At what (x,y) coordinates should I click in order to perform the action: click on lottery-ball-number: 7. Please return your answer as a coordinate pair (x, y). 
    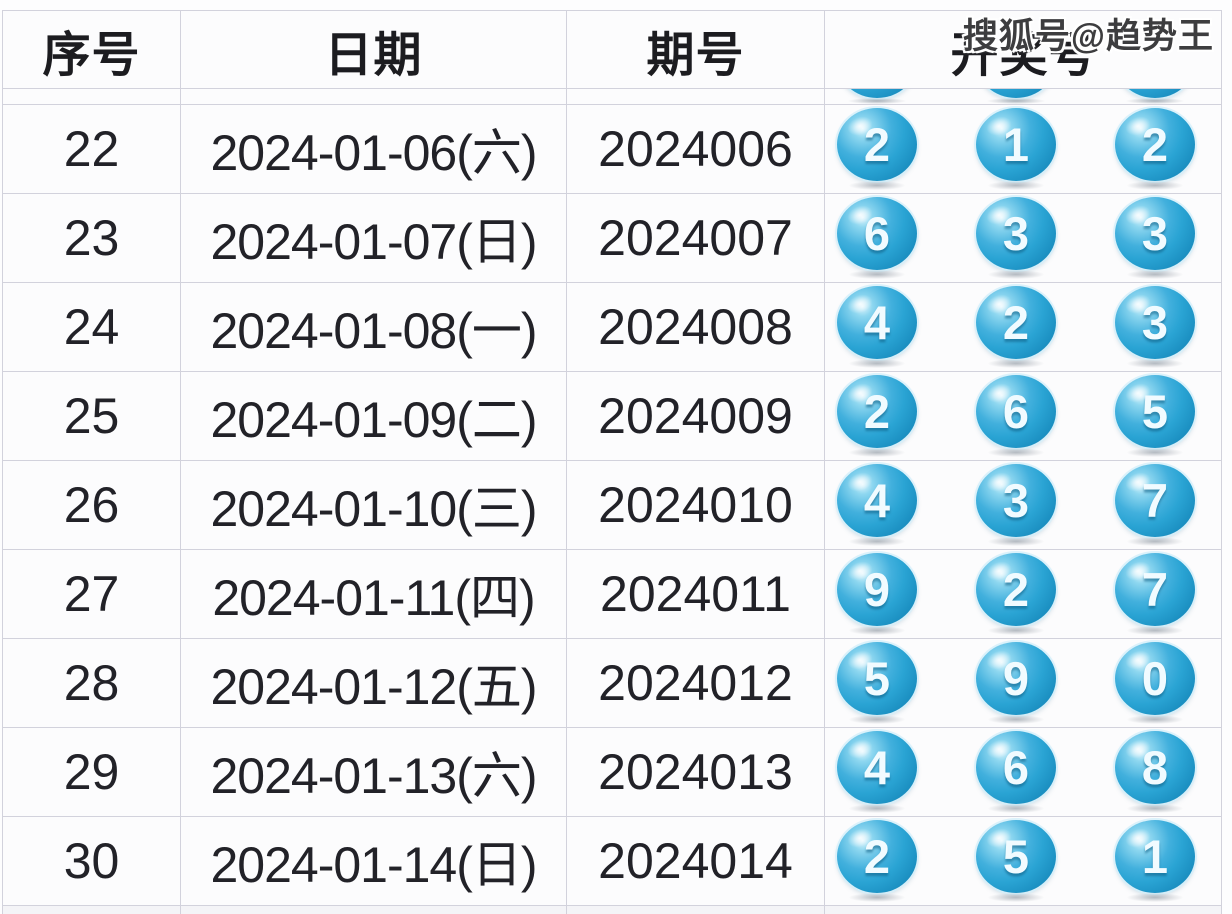
    Looking at the image, I should click on (1155, 589).